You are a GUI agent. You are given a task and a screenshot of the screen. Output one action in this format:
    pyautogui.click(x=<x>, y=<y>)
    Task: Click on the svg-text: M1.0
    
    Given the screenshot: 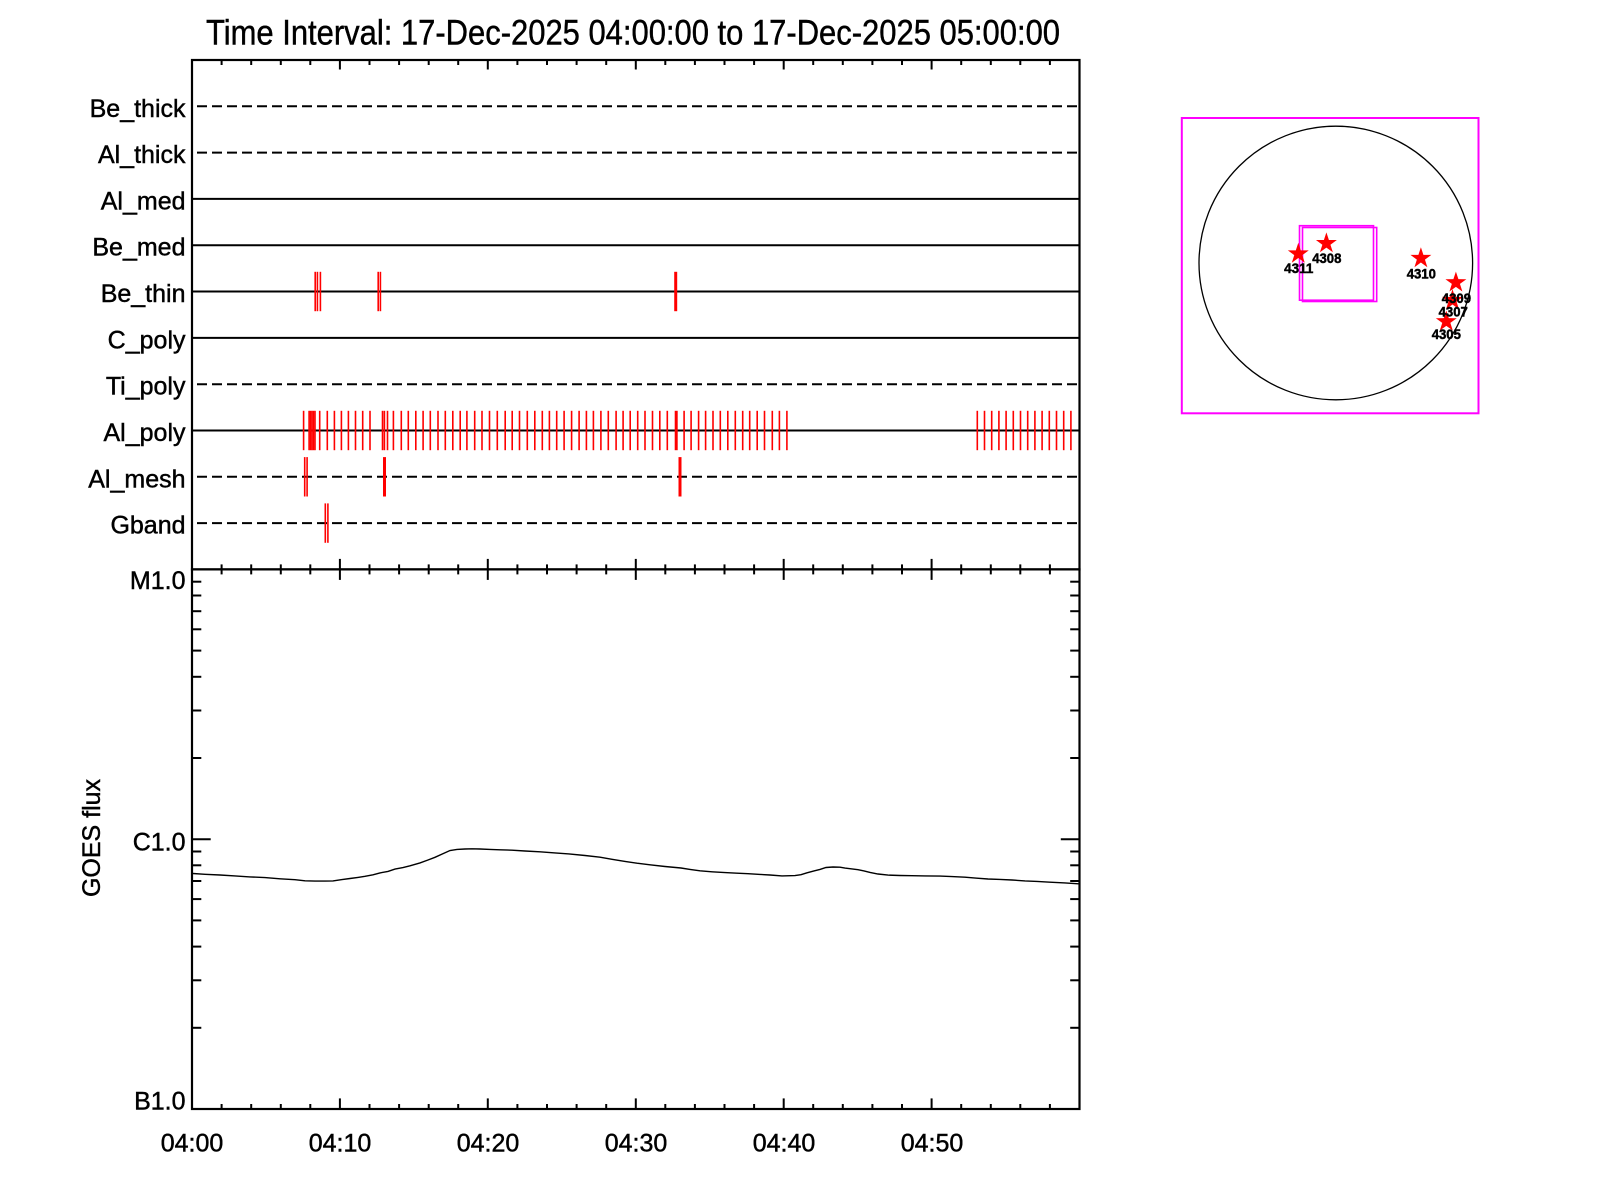 What is the action you would take?
    pyautogui.click(x=158, y=581)
    